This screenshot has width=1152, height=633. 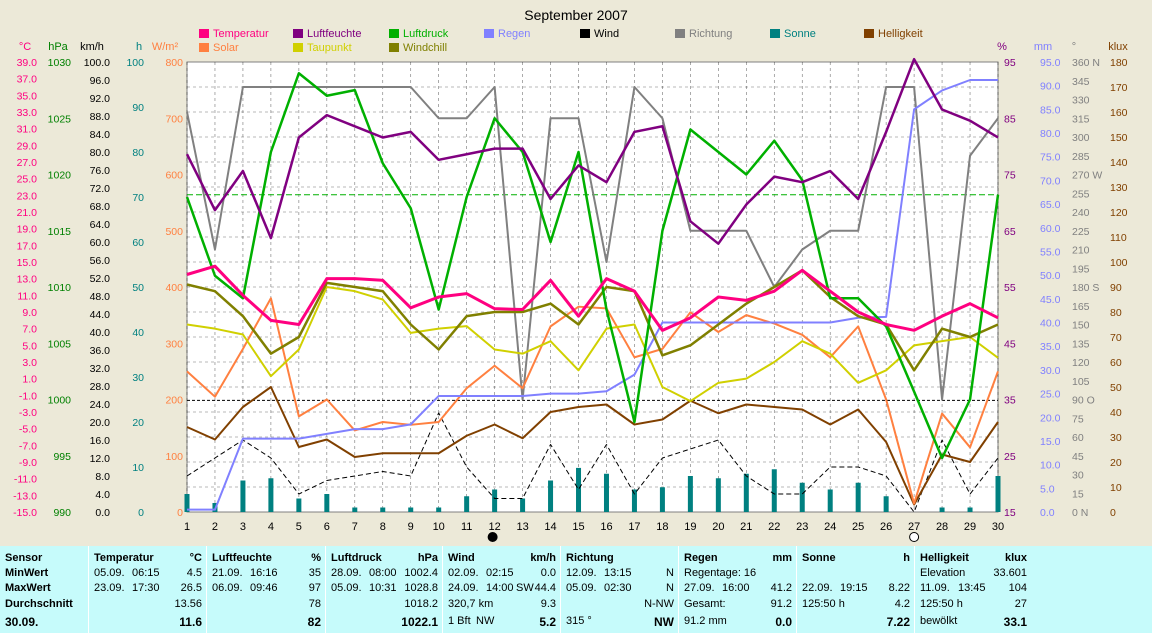 What do you see at coordinates (1050, 276) in the screenshot?
I see `axis-tick: 50.0` at bounding box center [1050, 276].